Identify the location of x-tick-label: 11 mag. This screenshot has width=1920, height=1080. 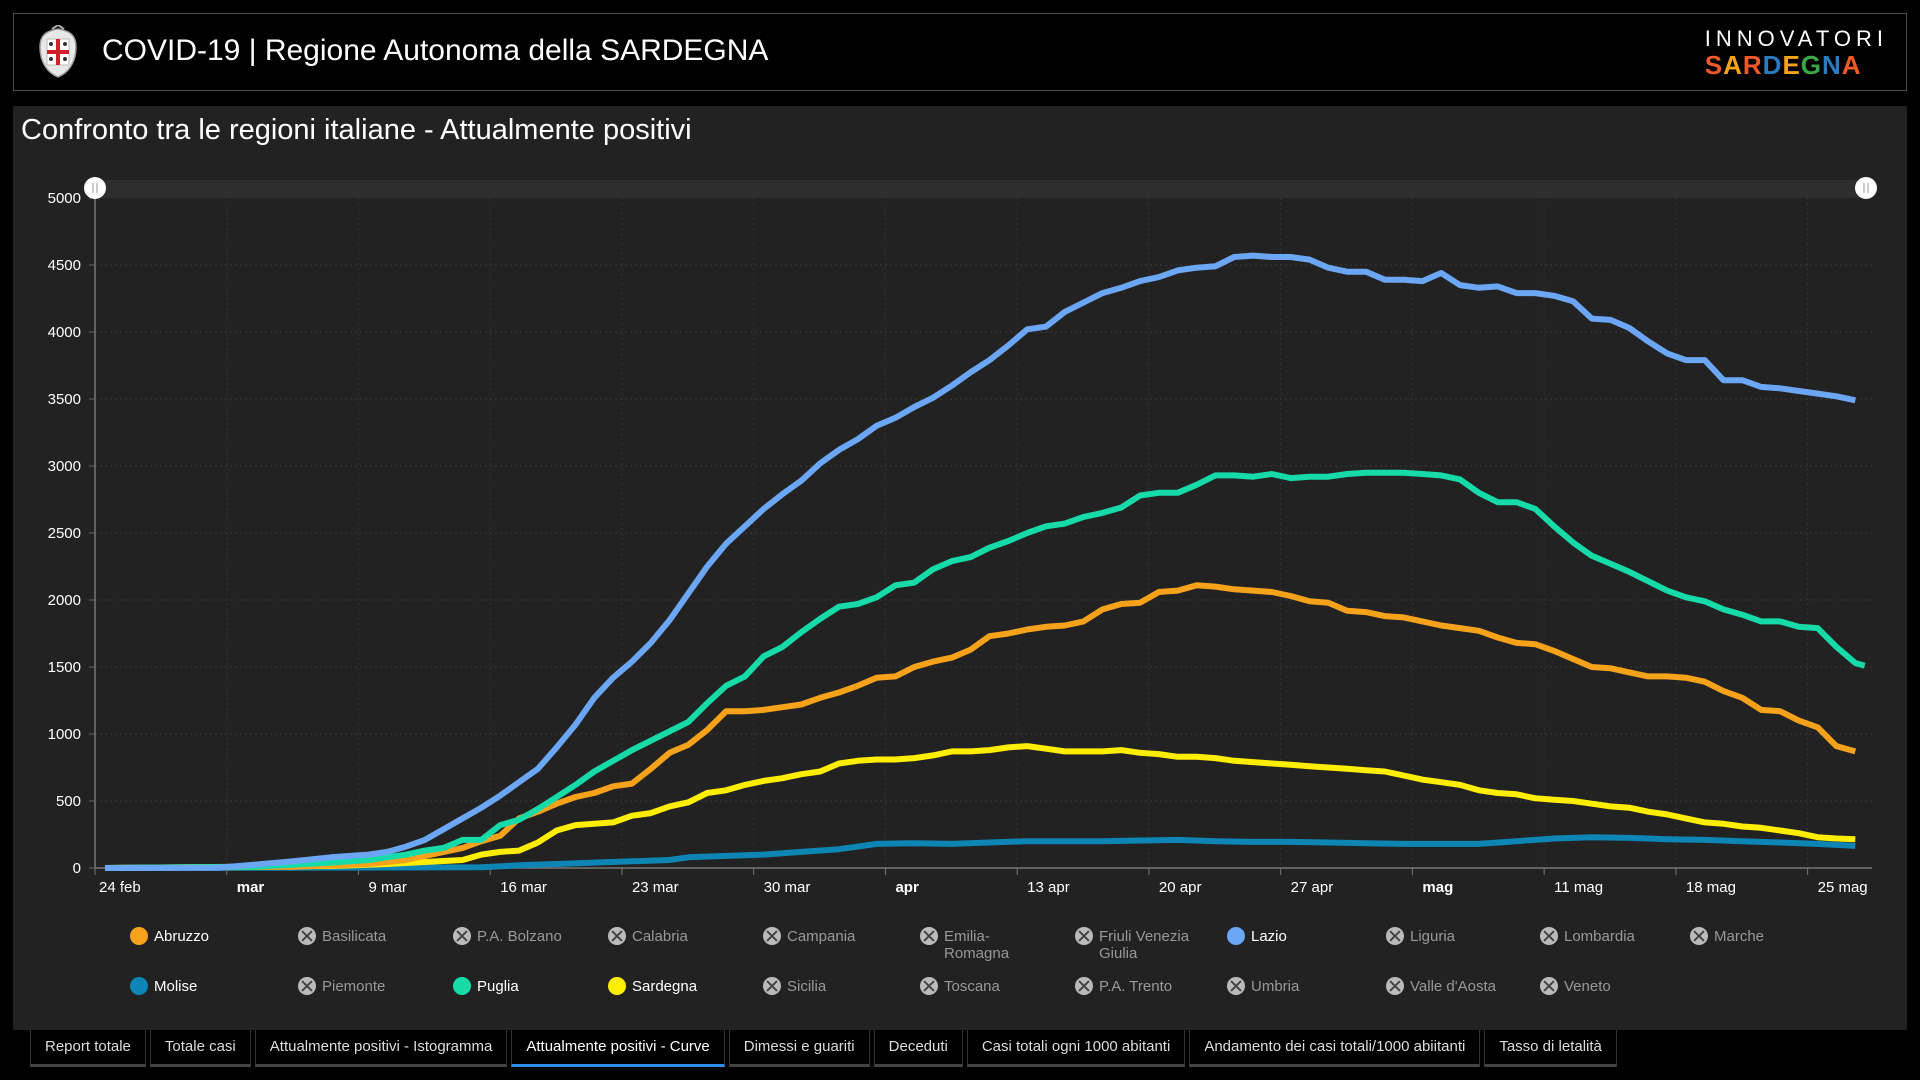
(1578, 887).